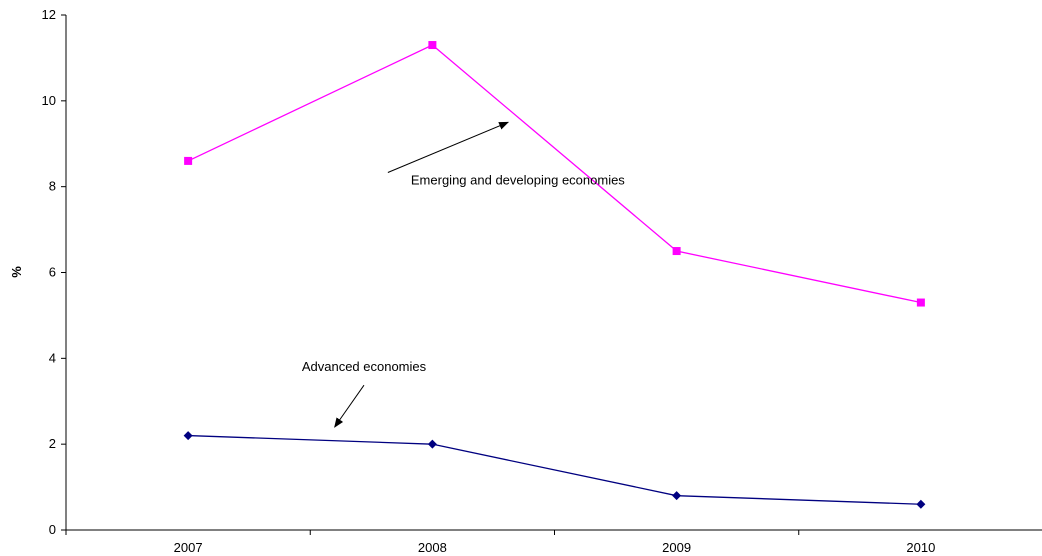 The image size is (1042, 556). What do you see at coordinates (52, 357) in the screenshot?
I see `y-tick-label: 4` at bounding box center [52, 357].